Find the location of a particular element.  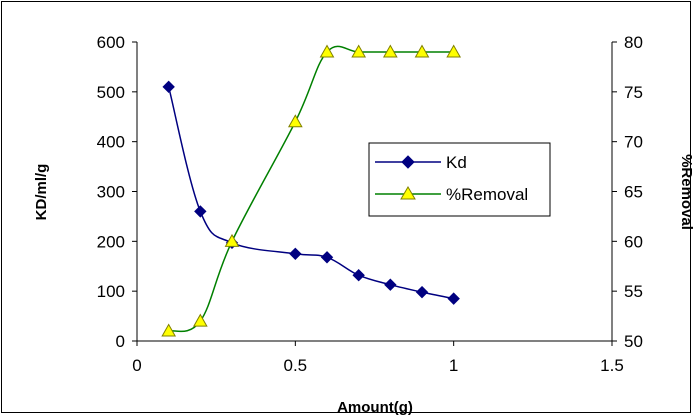

x-tick-label: 0 is located at coordinates (136, 365).